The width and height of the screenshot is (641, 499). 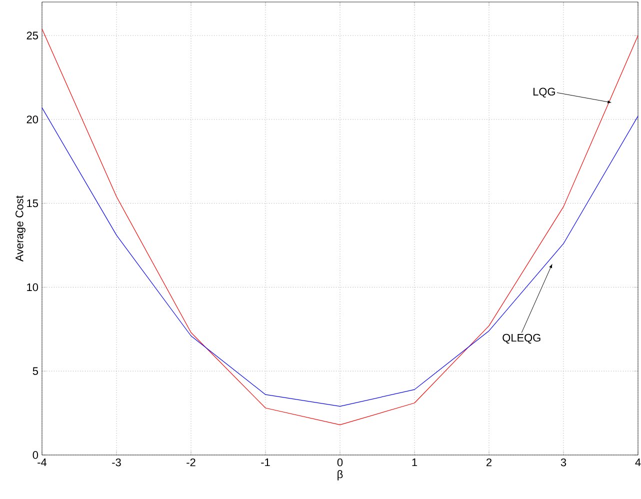 I want to click on y-tick-label: 0, so click(x=35, y=455).